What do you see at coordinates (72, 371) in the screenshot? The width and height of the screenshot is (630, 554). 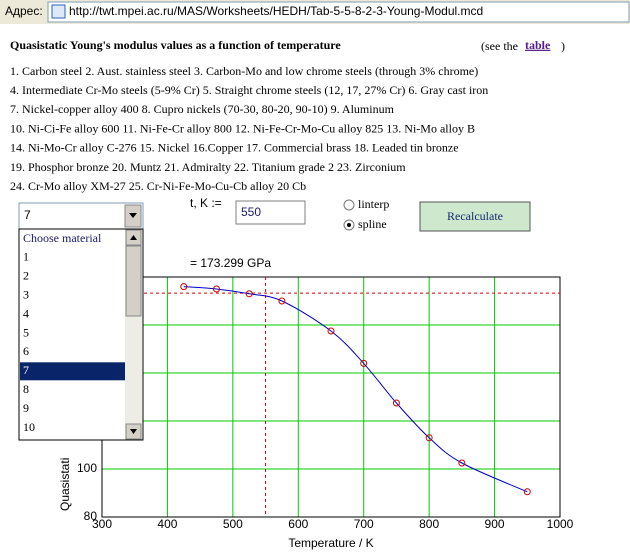 I see `option-highlight` at bounding box center [72, 371].